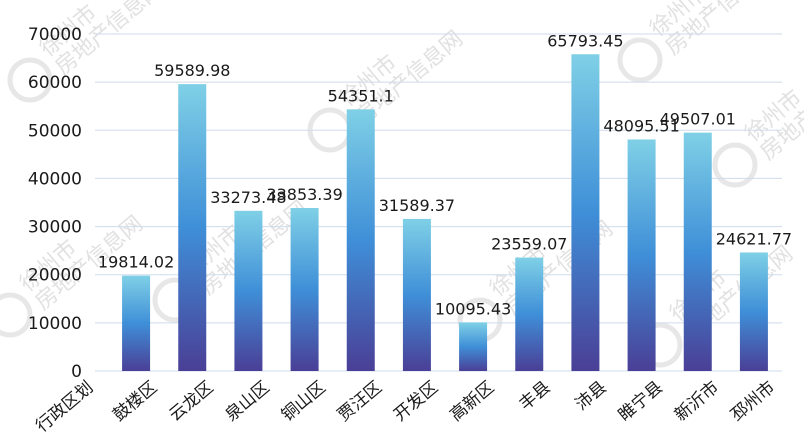 The image size is (804, 448). I want to click on x-tick-label: 云龙区, so click(192, 402).